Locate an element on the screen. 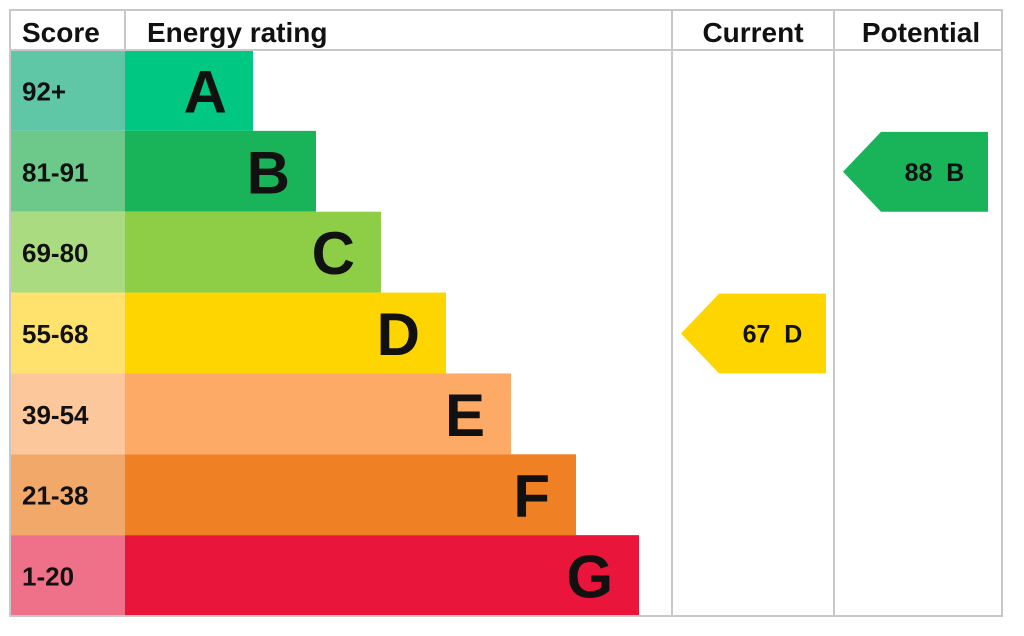 This screenshot has height=636, width=1024. score-range-e: 39-54 is located at coordinates (55, 415).